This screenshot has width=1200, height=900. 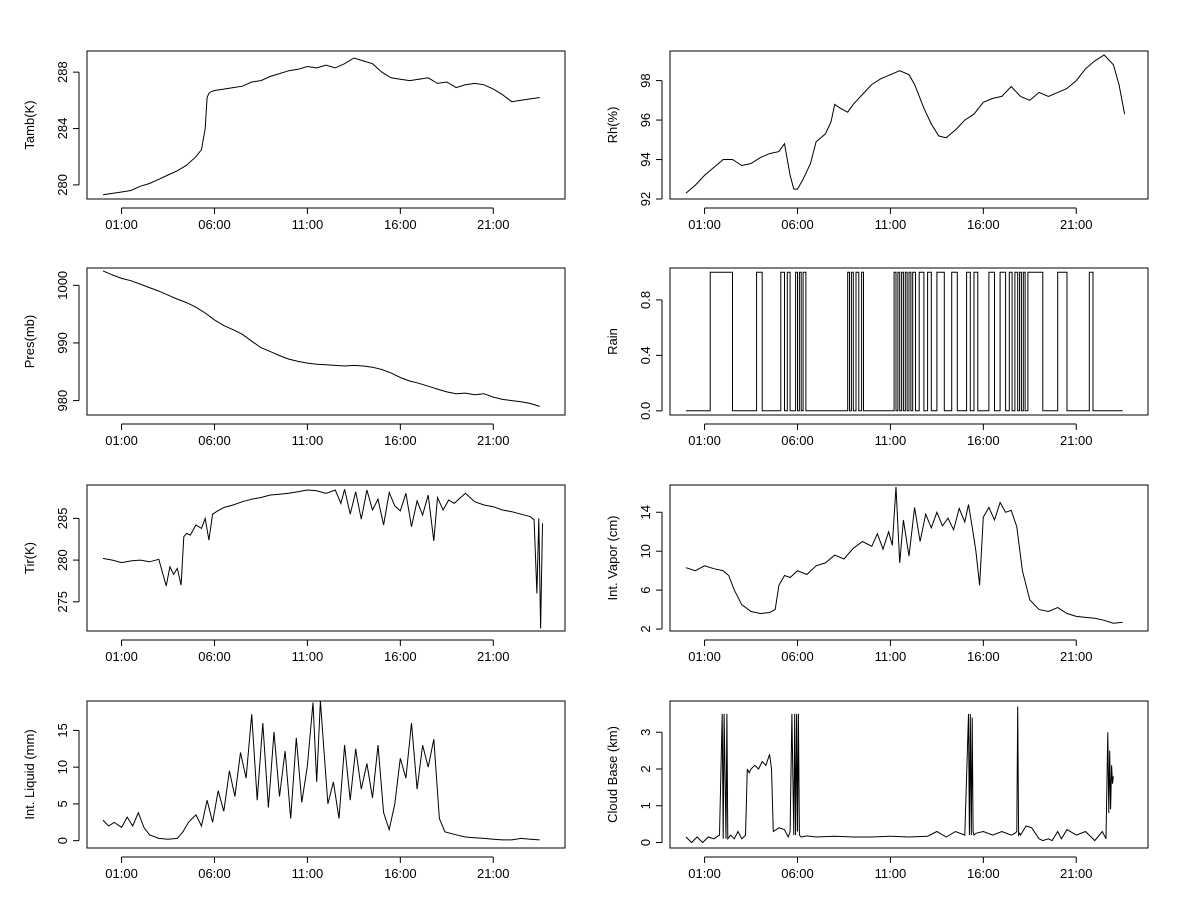 I want to click on y-tick-label: 1, so click(x=645, y=805).